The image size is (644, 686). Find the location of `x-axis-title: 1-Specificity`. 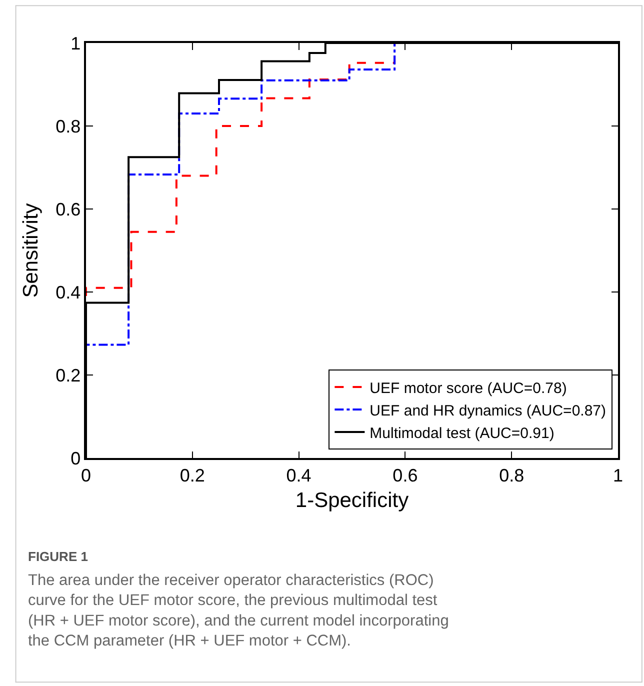

x-axis-title: 1-Specificity is located at coordinates (352, 500).